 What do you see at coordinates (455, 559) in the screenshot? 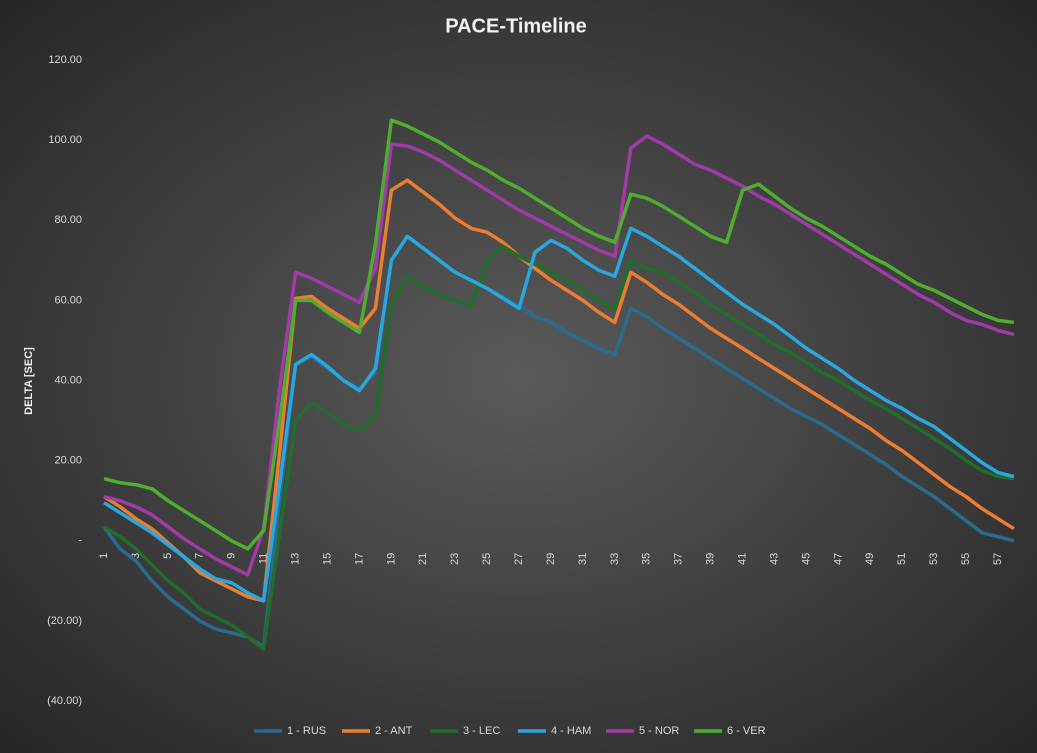
I see `x-tick-label: 23` at bounding box center [455, 559].